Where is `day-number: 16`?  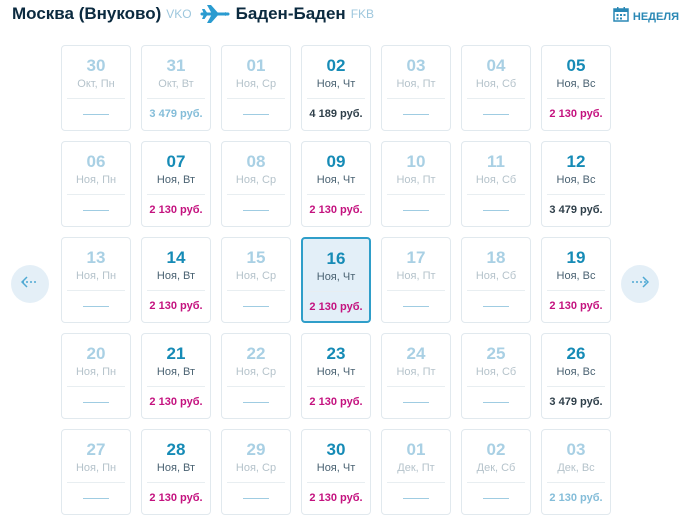 day-number: 16 is located at coordinates (336, 258).